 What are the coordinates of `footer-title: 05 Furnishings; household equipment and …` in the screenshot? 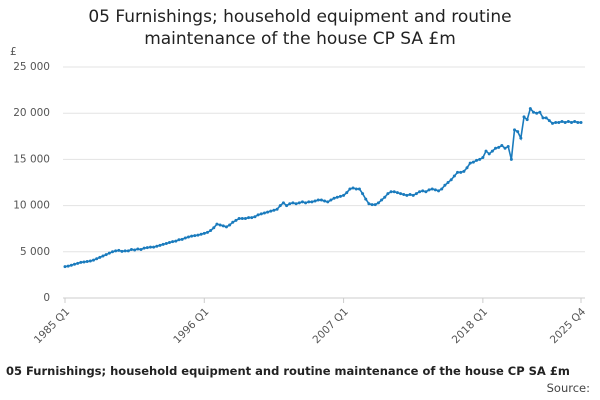 It's located at (288, 371).